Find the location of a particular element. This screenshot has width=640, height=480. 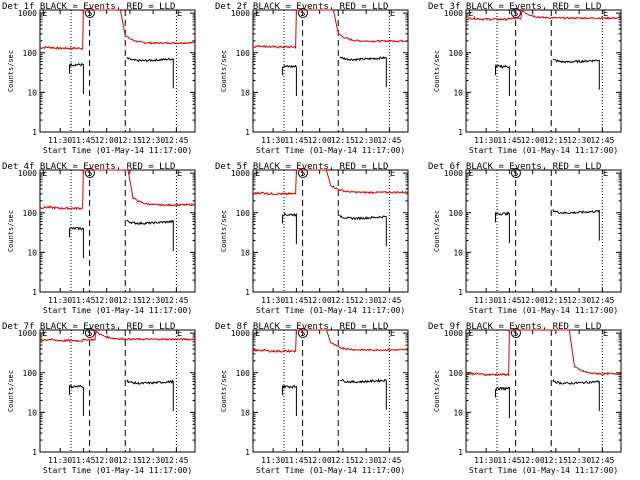

panel-title: Det 5f BLACK = Events, RED = LLD is located at coordinates (301, 167).